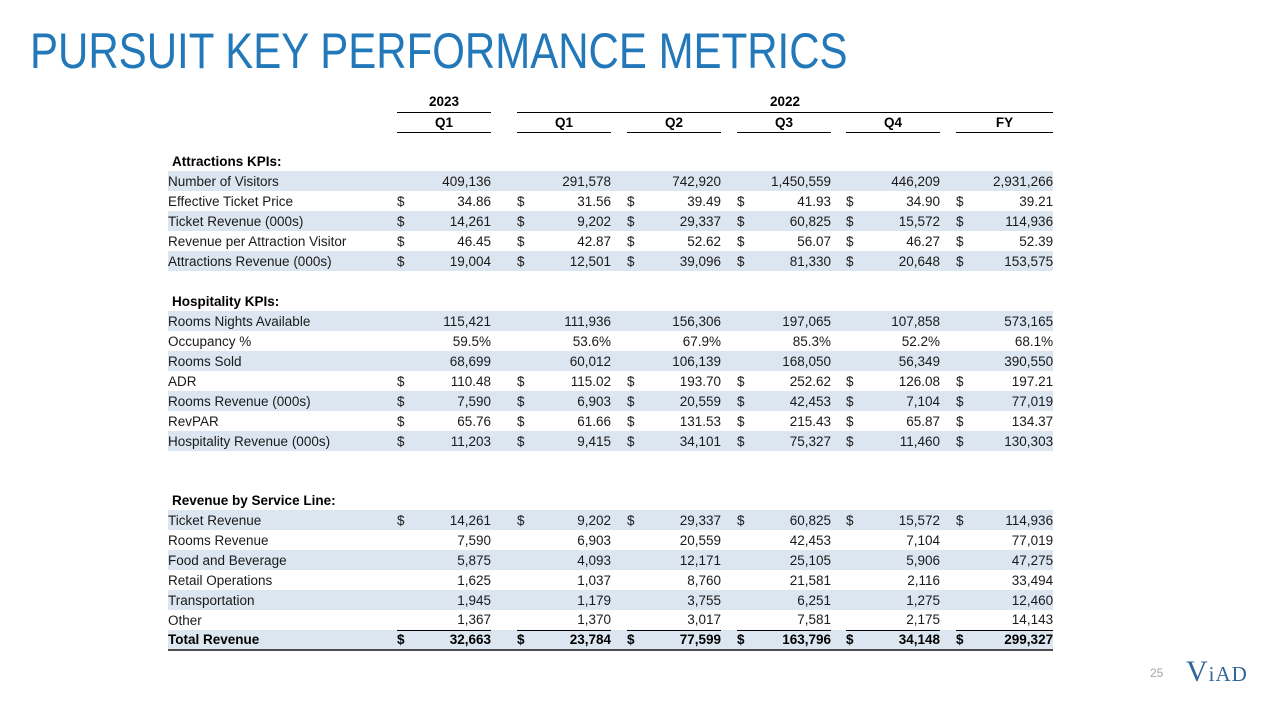 This screenshot has width=1280, height=720. I want to click on cell-value: 168,050, so click(796, 361).